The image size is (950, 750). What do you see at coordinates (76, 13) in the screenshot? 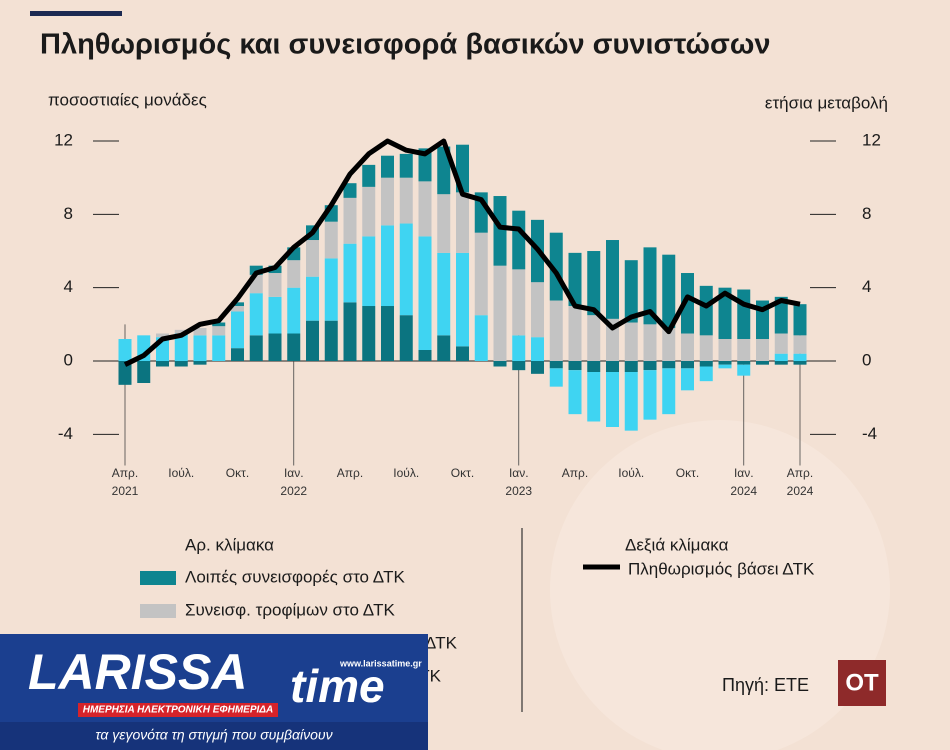
I see `top-rule` at bounding box center [76, 13].